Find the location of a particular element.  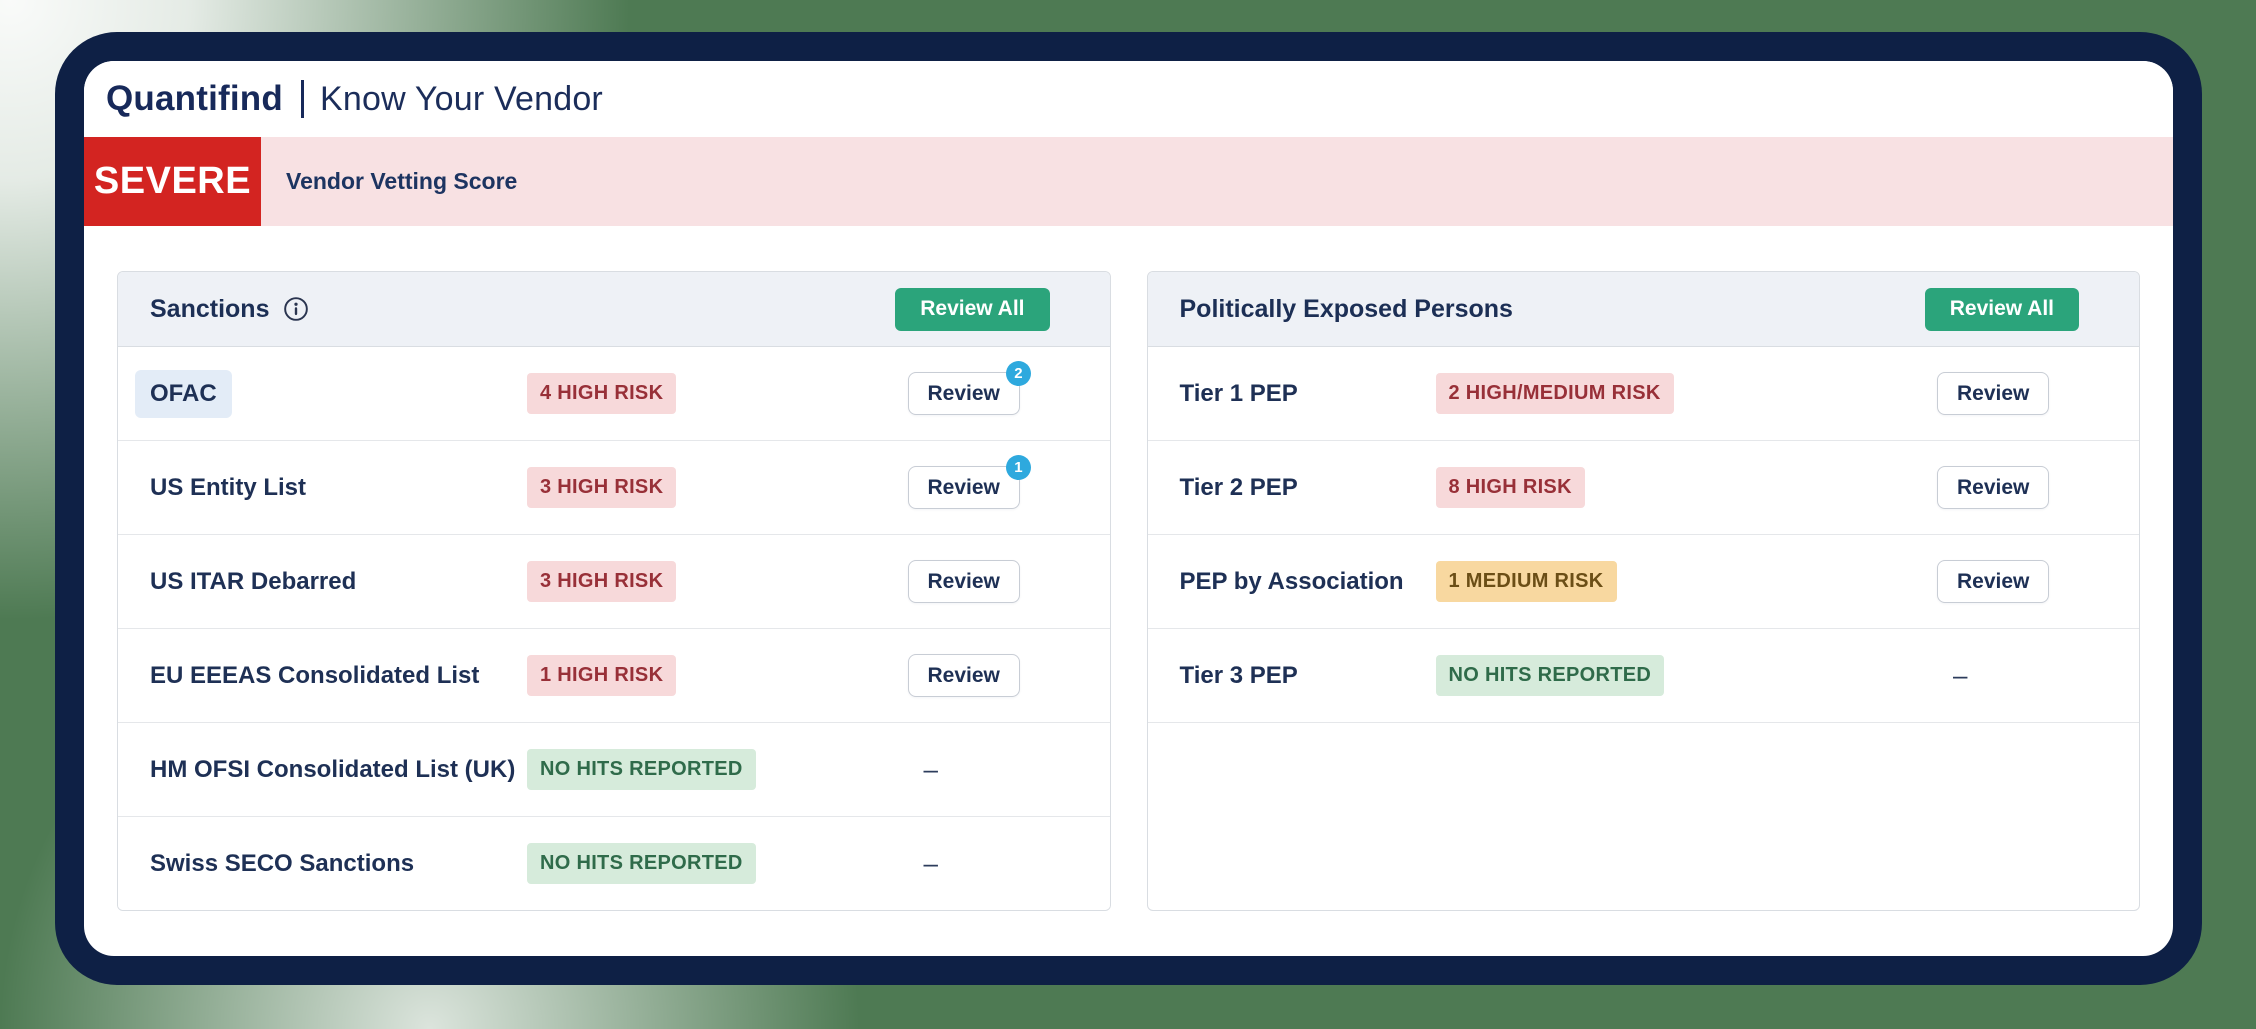

list-row: Swiss SECO Sanctions NO HITS REPORTED – is located at coordinates (614, 863).